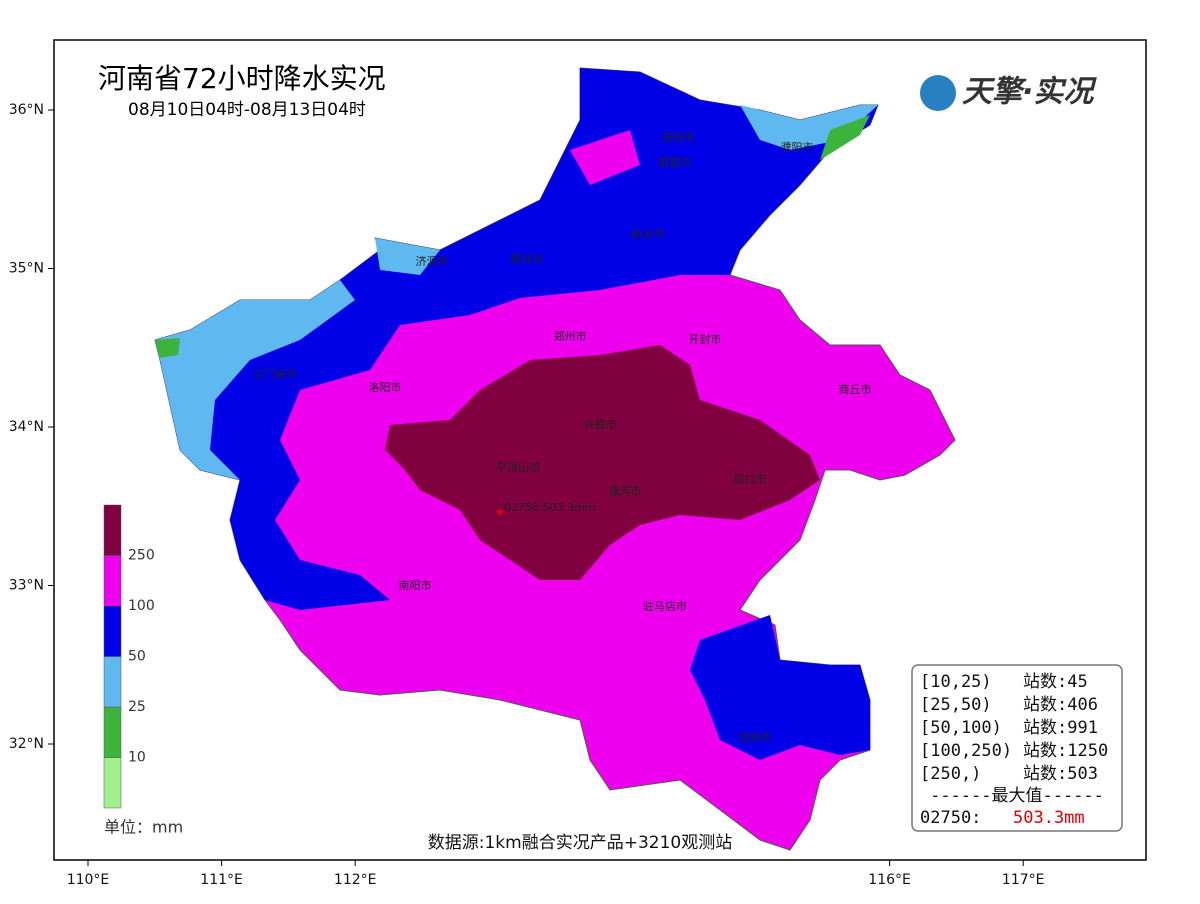 Image resolution: width=1200 pixels, height=904 pixels. I want to click on colorbar-label: 250, so click(141, 556).